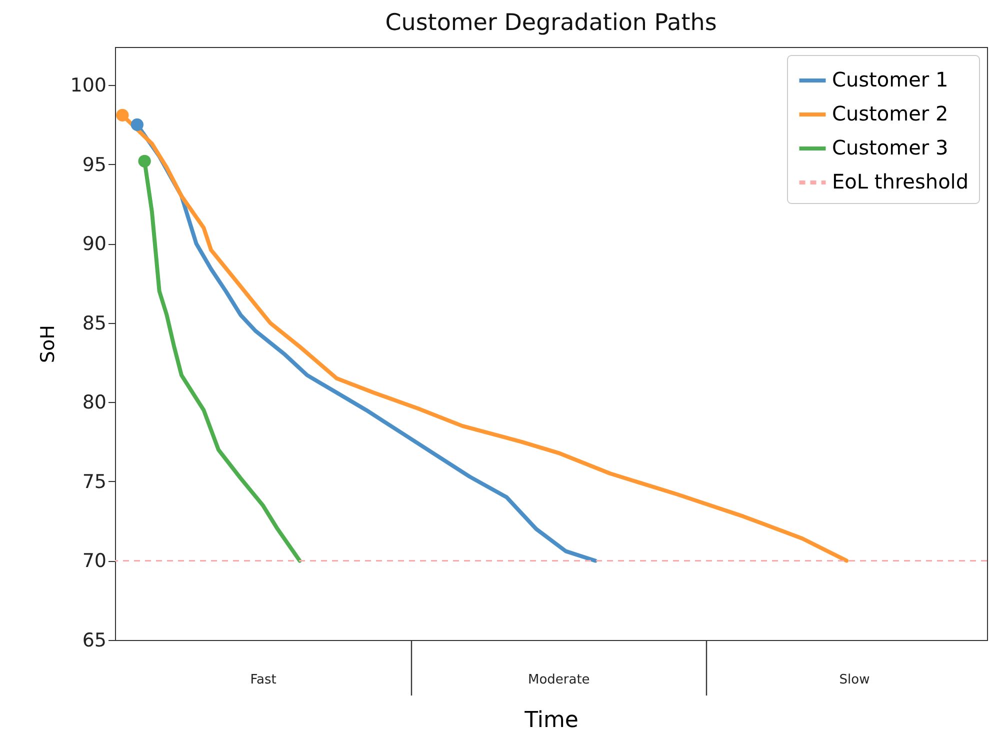 The height and width of the screenshot is (738, 989). I want to click on y-tick-label: 70, so click(94, 561).